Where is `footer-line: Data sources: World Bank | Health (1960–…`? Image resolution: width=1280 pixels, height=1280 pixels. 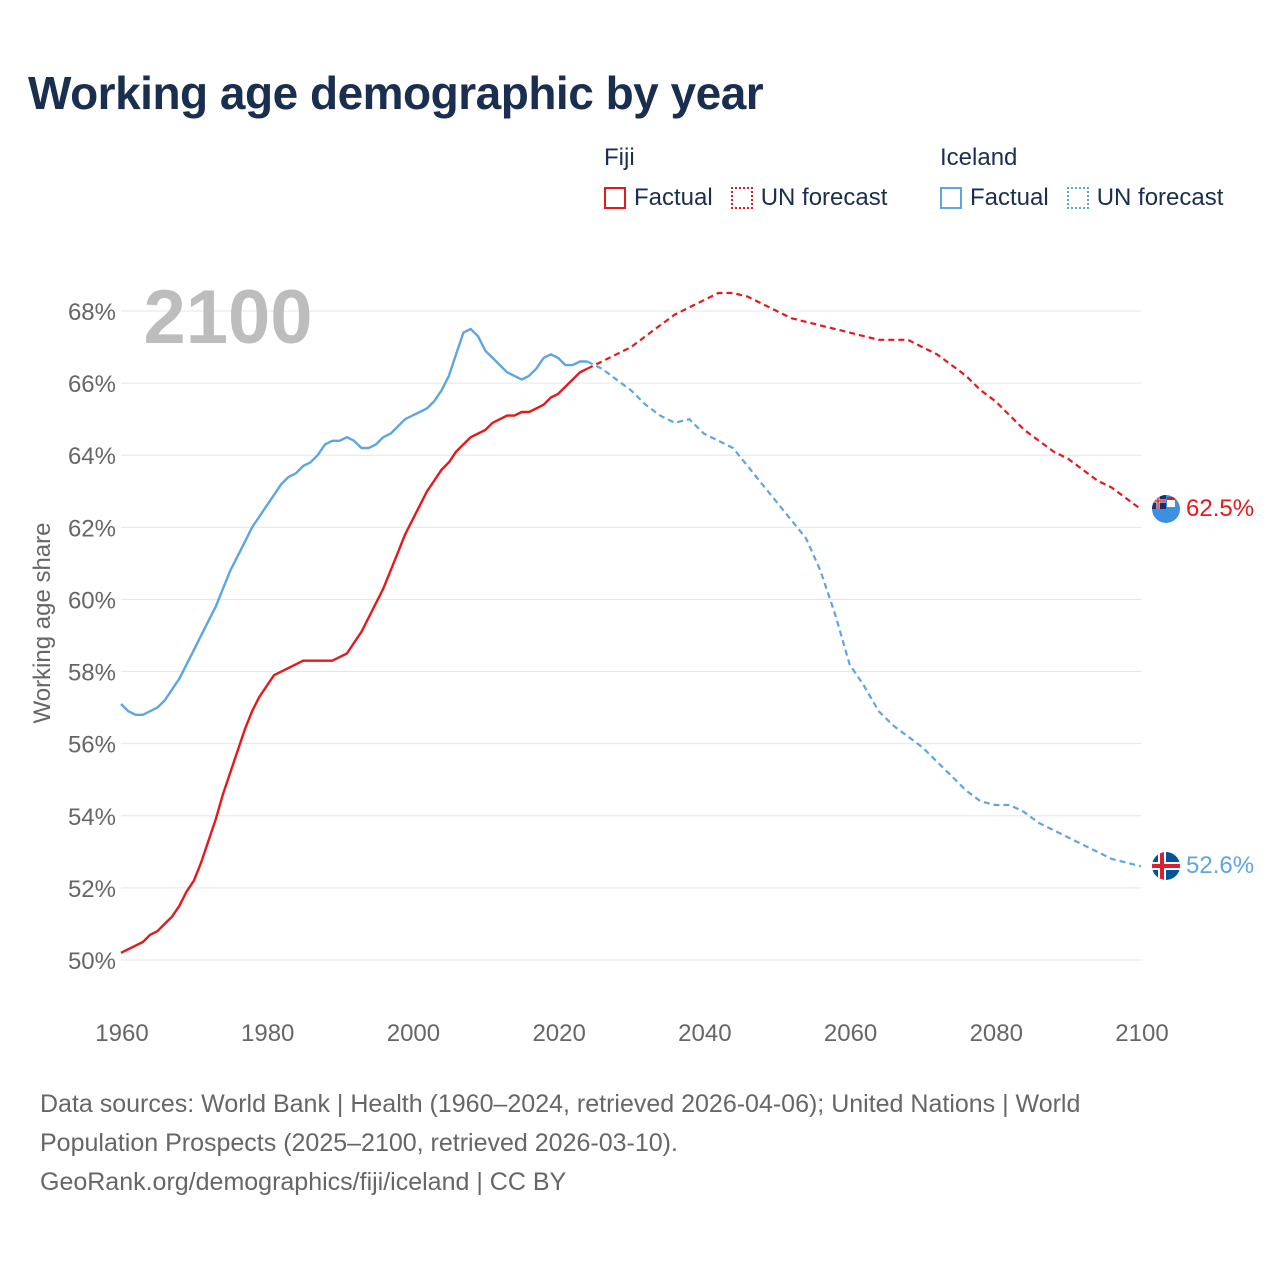 footer-line: Data sources: World Bank | Health (1960–… is located at coordinates (560, 1104).